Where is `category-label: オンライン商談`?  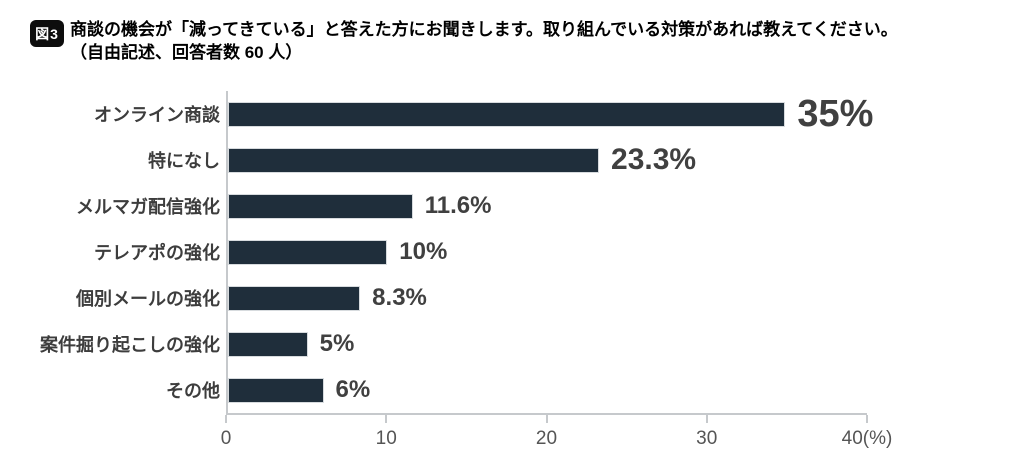 category-label: オンライン商談 is located at coordinates (157, 115).